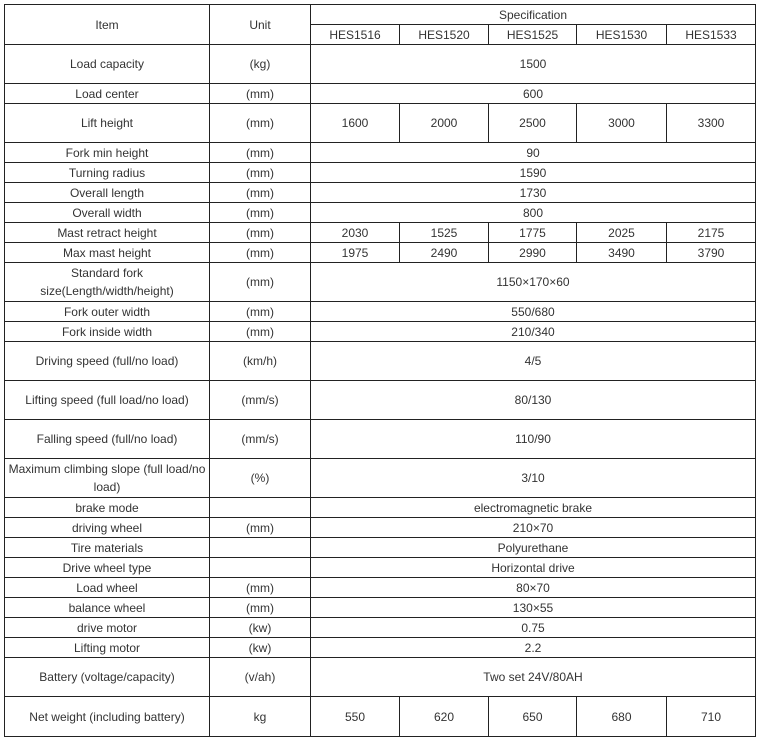 The height and width of the screenshot is (742, 760). I want to click on row-item: Tire materials, so click(107, 547).